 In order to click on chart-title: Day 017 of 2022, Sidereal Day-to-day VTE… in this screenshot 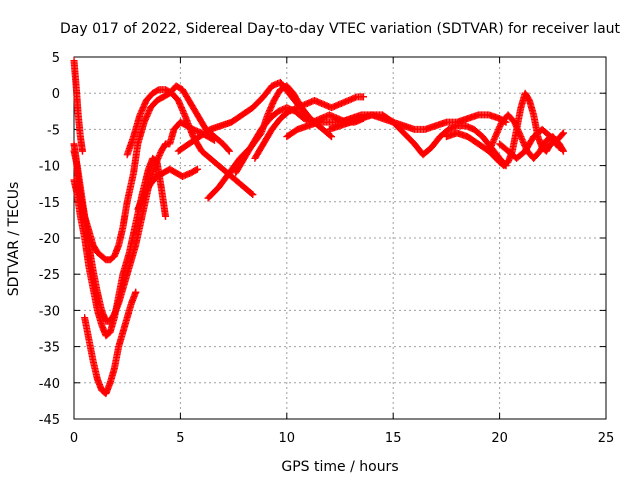, I will do `click(340, 29)`.